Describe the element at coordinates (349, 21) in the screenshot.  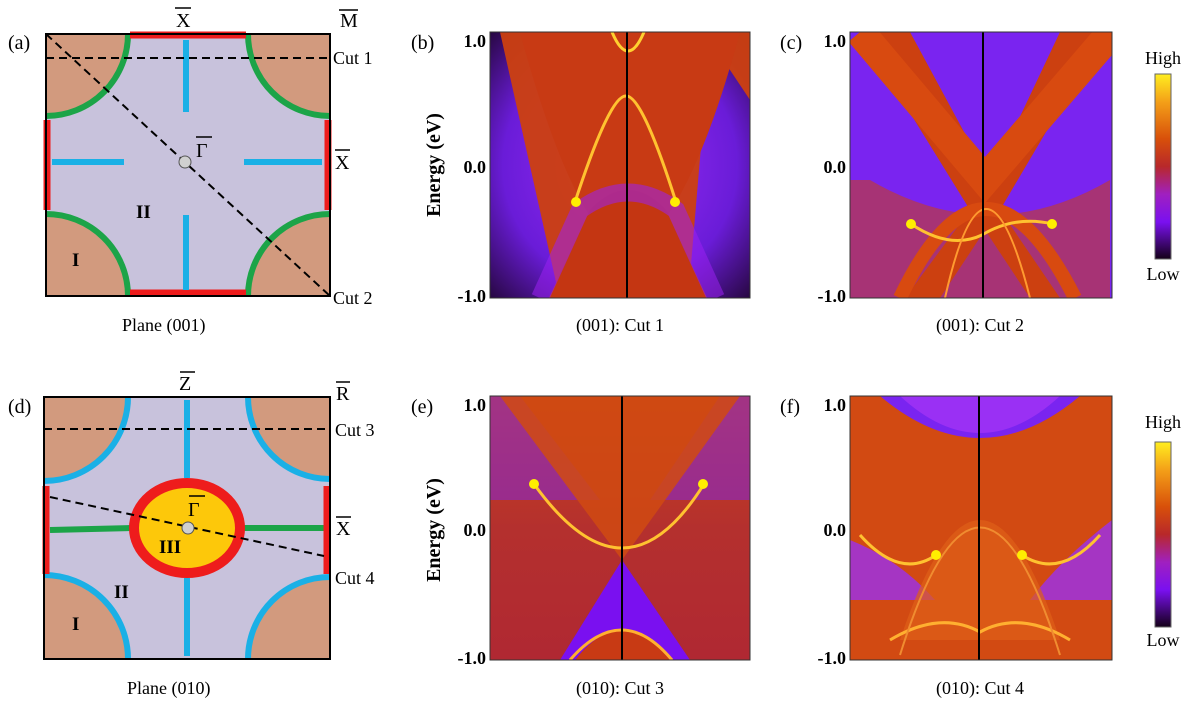
I see `m-point-label: M` at that location.